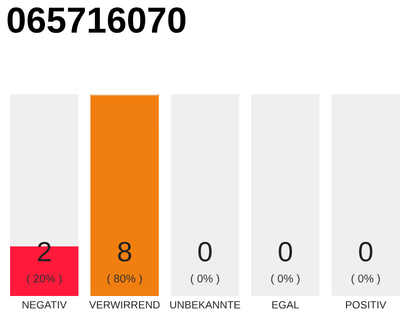 This screenshot has width=410, height=320. Describe the element at coordinates (124, 304) in the screenshot. I see `x-tick-label: VERWIRREND` at that location.